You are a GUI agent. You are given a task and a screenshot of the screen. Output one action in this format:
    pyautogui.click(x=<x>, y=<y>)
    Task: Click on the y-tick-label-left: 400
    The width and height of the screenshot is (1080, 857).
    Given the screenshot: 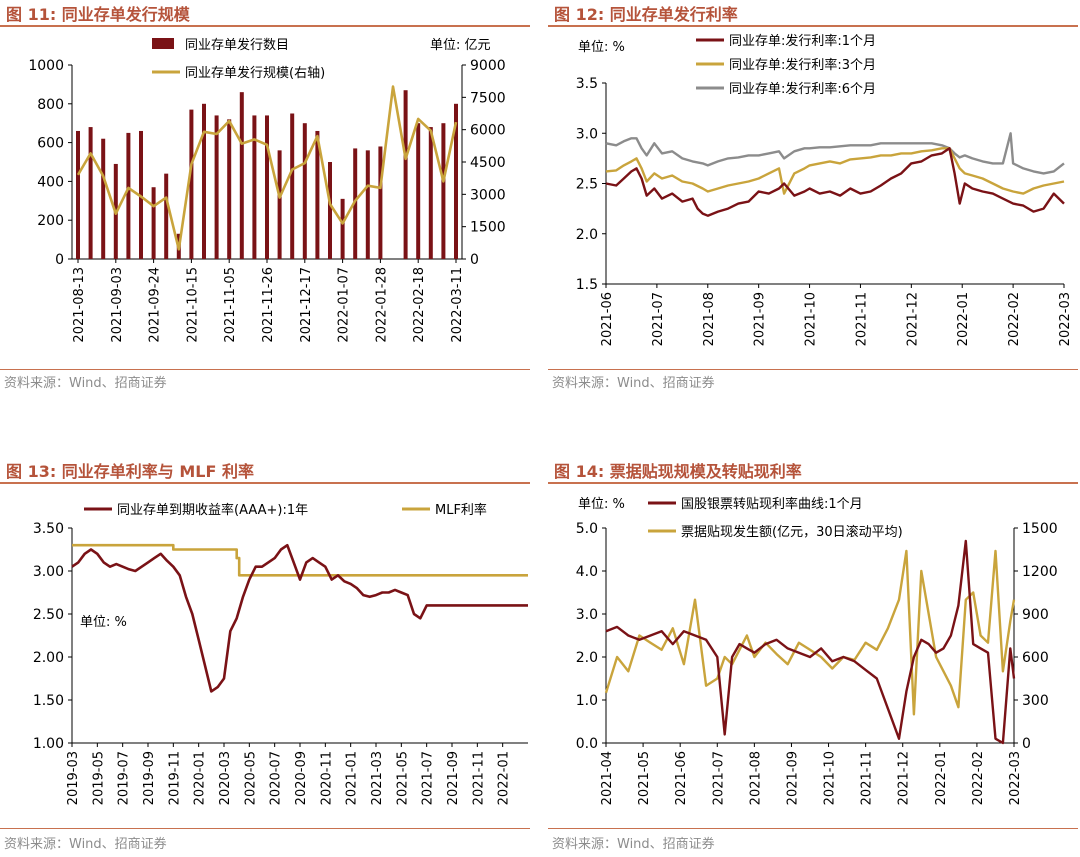 What is the action you would take?
    pyautogui.click(x=50, y=182)
    